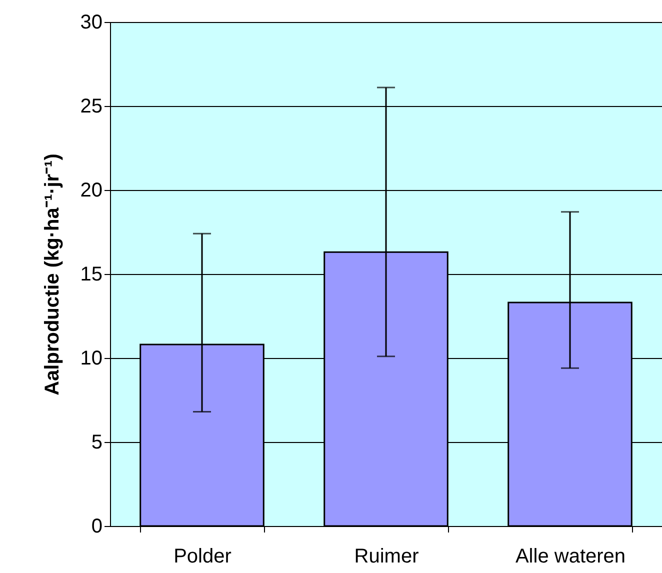 This screenshot has height=573, width=662. What do you see at coordinates (570, 557) in the screenshot?
I see `x-tick-label: Alle wateren` at bounding box center [570, 557].